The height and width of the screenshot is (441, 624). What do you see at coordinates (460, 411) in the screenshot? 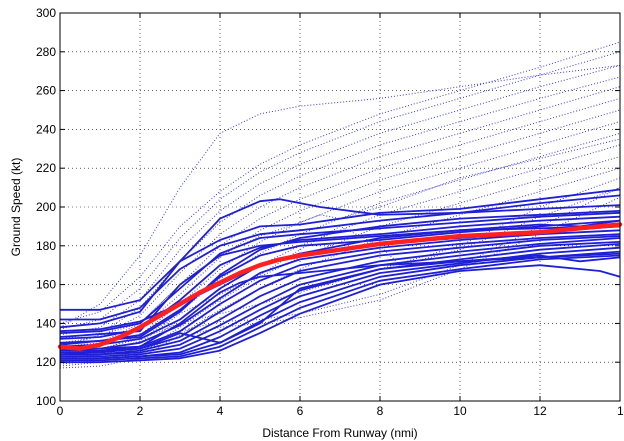
I see `x-tick-label-5: 10` at bounding box center [460, 411].